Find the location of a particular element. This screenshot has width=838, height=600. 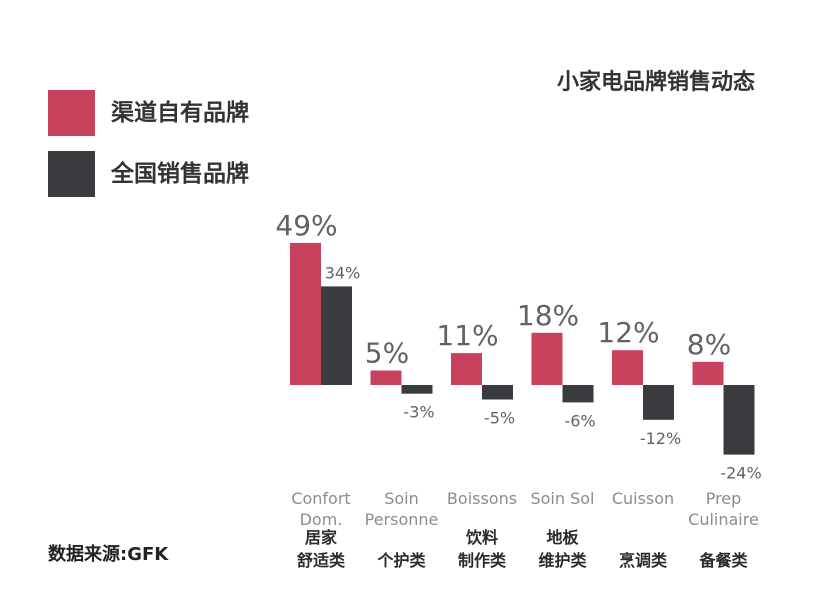

category-label-en-1-1: Personne is located at coordinates (402, 519).